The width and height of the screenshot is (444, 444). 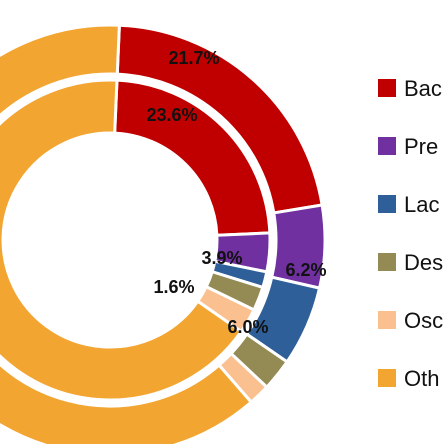 What do you see at coordinates (421, 146) in the screenshot?
I see `legend-label-pre: Pre` at bounding box center [421, 146].